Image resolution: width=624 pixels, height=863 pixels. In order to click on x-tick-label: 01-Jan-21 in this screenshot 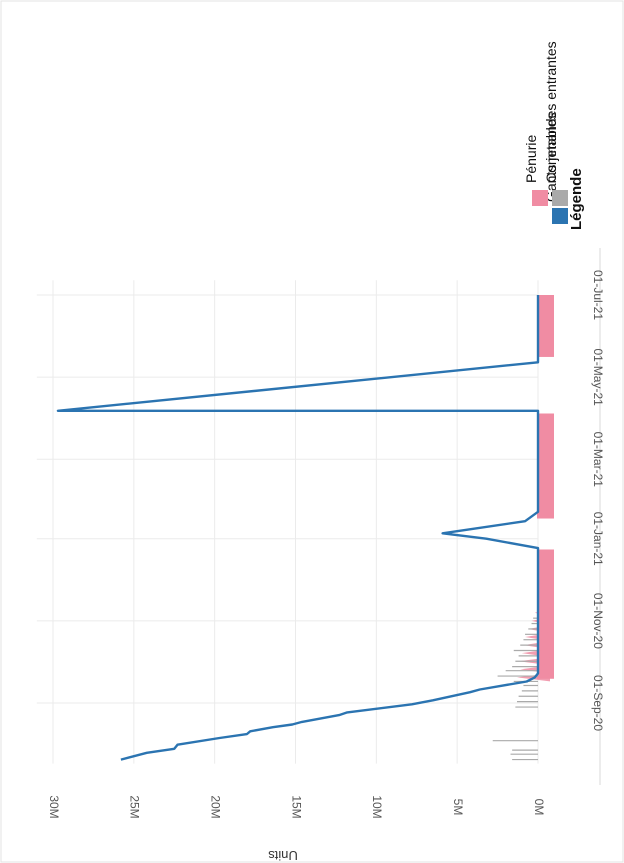, I will do `click(598, 539)`.